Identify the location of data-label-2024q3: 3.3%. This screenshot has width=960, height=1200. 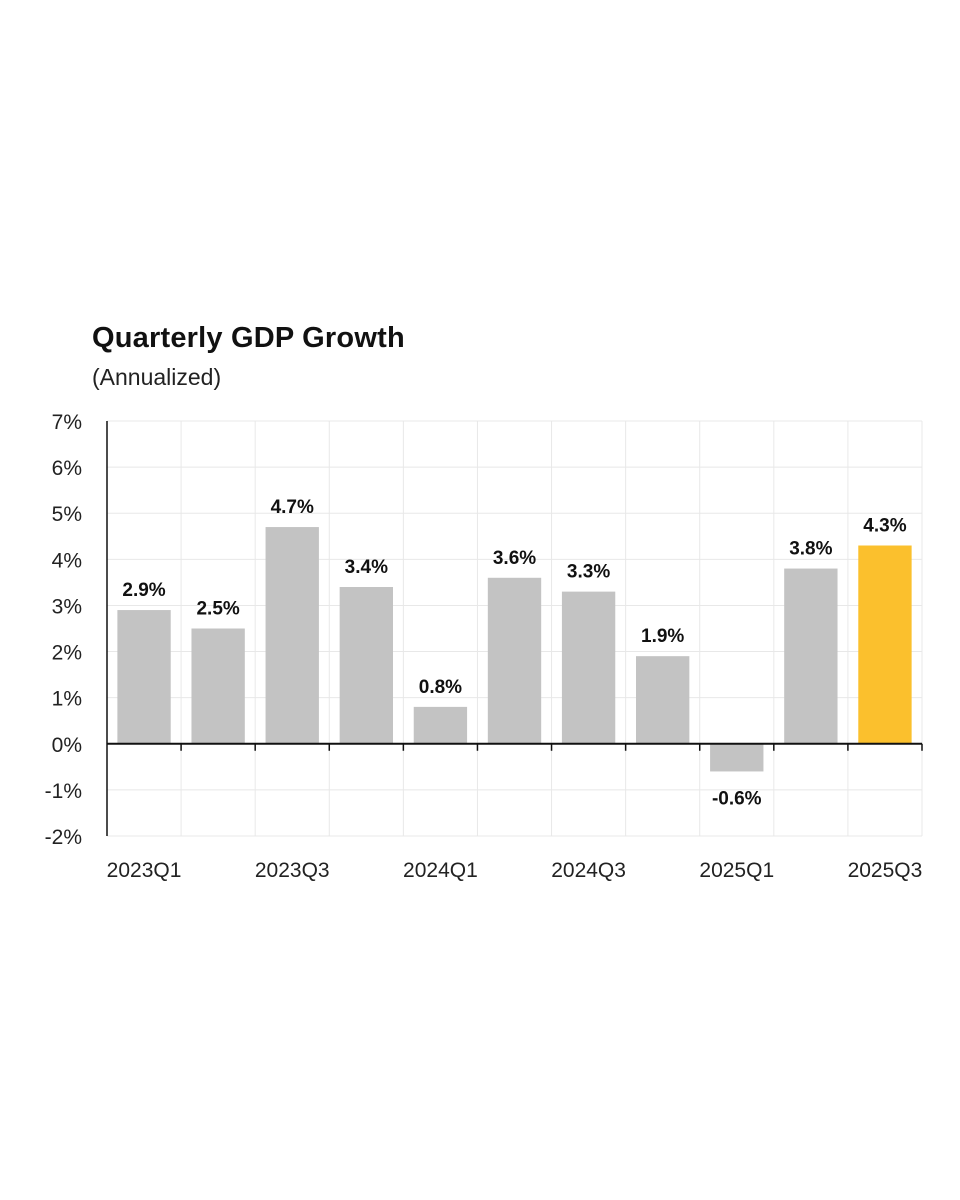
(588, 572).